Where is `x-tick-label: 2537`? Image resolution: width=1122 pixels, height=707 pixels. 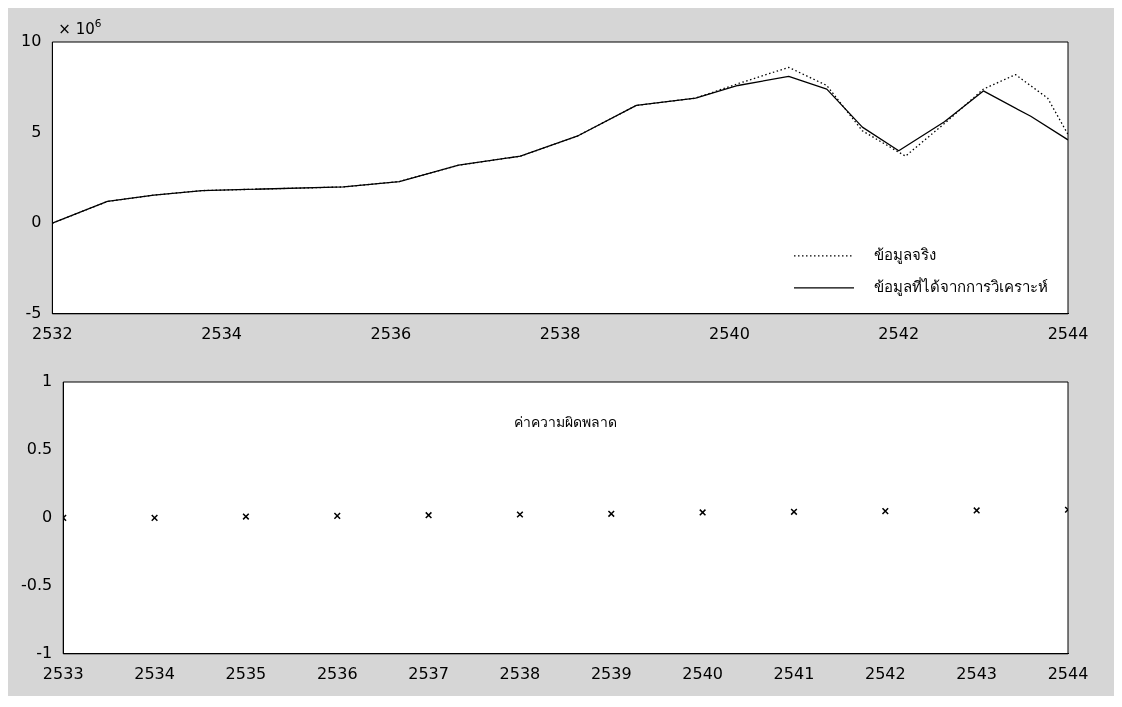
x-tick-label: 2537 is located at coordinates (428, 673).